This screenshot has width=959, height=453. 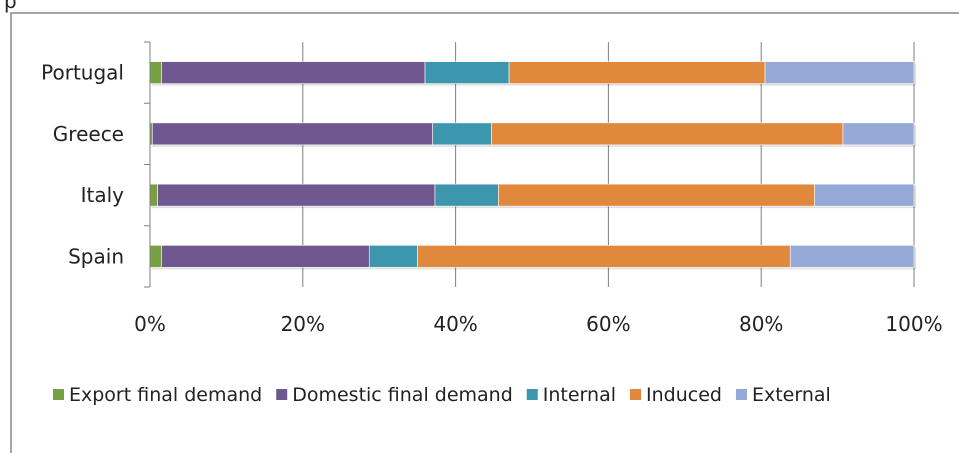 What do you see at coordinates (10, 6) in the screenshot?
I see `top-label: p` at bounding box center [10, 6].